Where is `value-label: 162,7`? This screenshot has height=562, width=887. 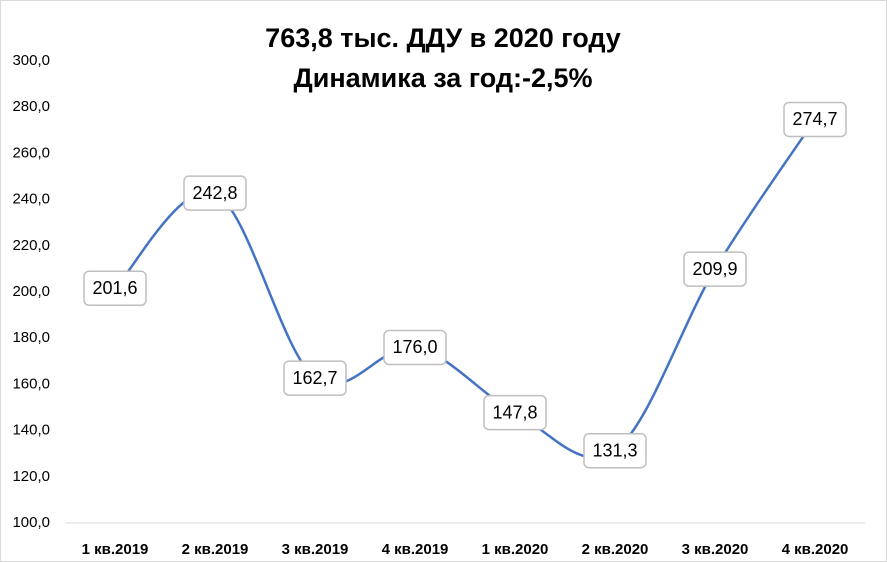
value-label: 162,7 is located at coordinates (314, 378).